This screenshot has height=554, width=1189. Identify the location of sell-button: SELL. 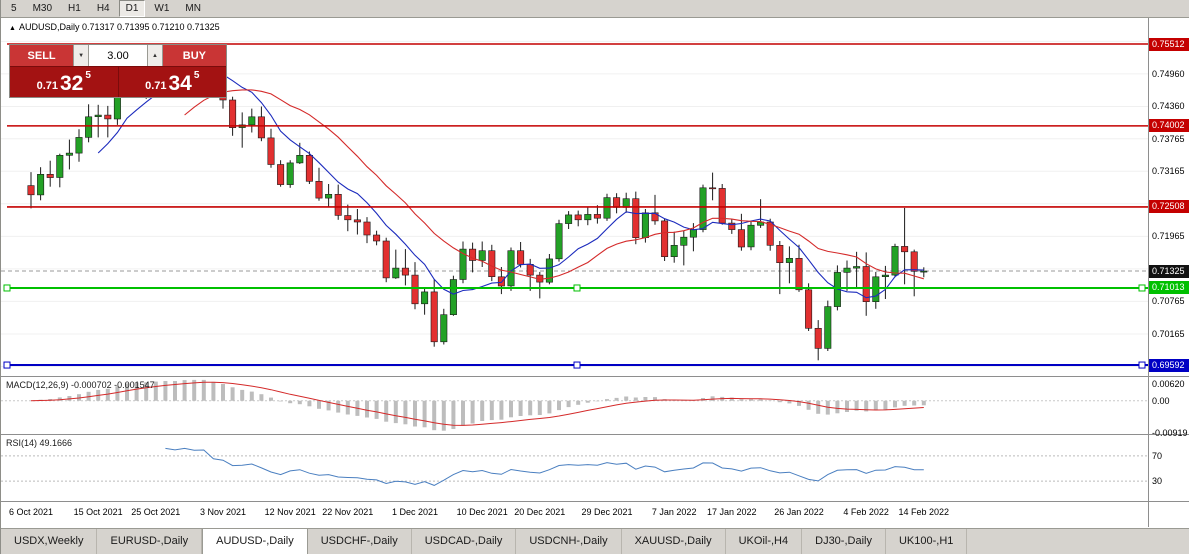
(42, 55).